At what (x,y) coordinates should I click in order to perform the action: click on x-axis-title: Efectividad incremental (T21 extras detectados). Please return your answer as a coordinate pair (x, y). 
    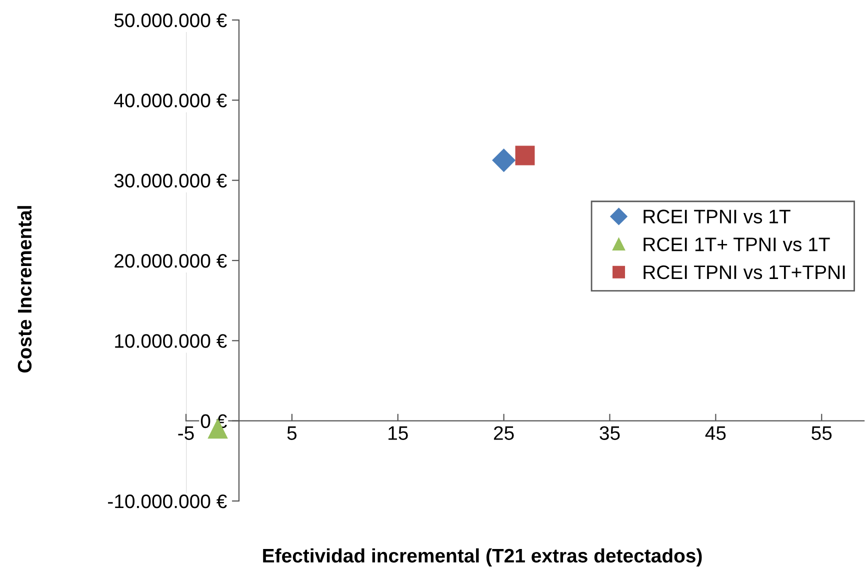
    Looking at the image, I should click on (482, 557).